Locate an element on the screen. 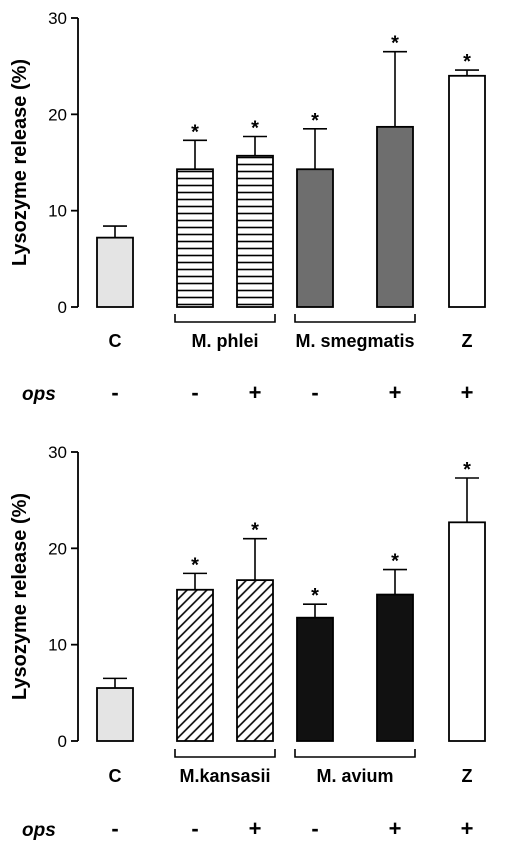 This screenshot has height=853, width=520. group-label: M. phlei is located at coordinates (225, 341).